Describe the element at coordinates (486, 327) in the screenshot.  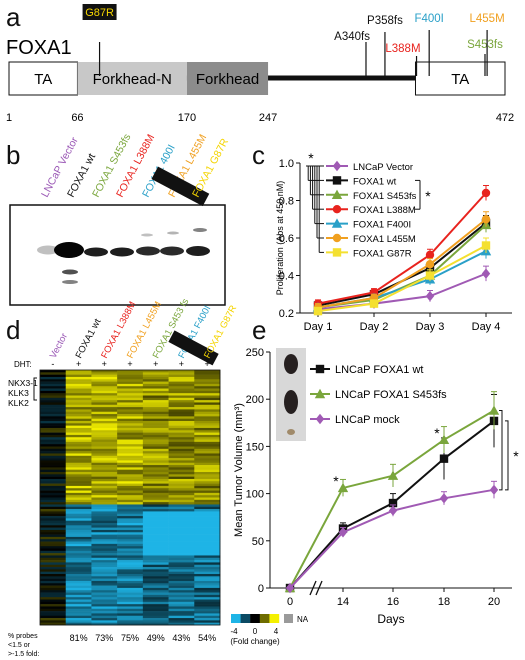
I see `x-tick-label: Day 4` at that location.